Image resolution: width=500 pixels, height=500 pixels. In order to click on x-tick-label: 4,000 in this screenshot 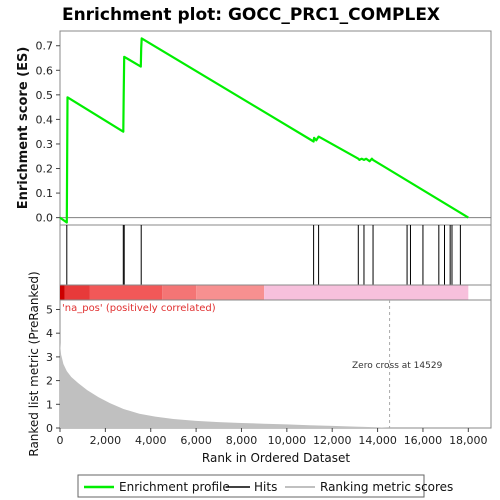, I will do `click(151, 440)`.